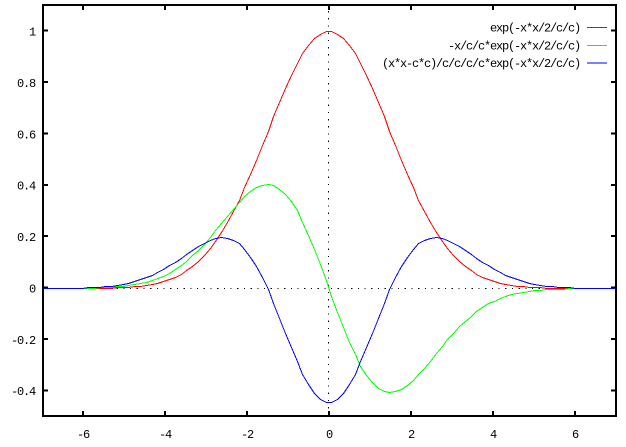 Image resolution: width=626 pixels, height=447 pixels. I want to click on svg-text: 4, so click(493, 435).